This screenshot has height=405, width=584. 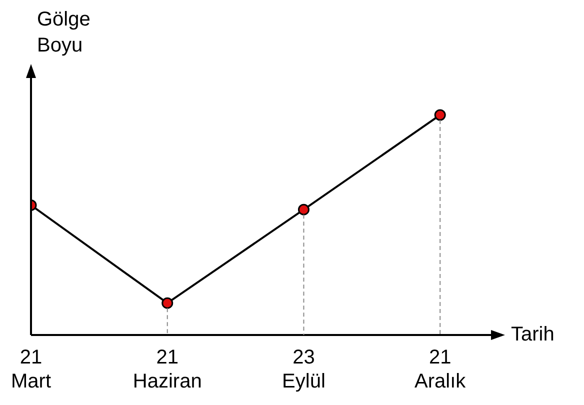 What do you see at coordinates (63, 32) in the screenshot?
I see `y-axis-title: Gölge Boyu` at bounding box center [63, 32].